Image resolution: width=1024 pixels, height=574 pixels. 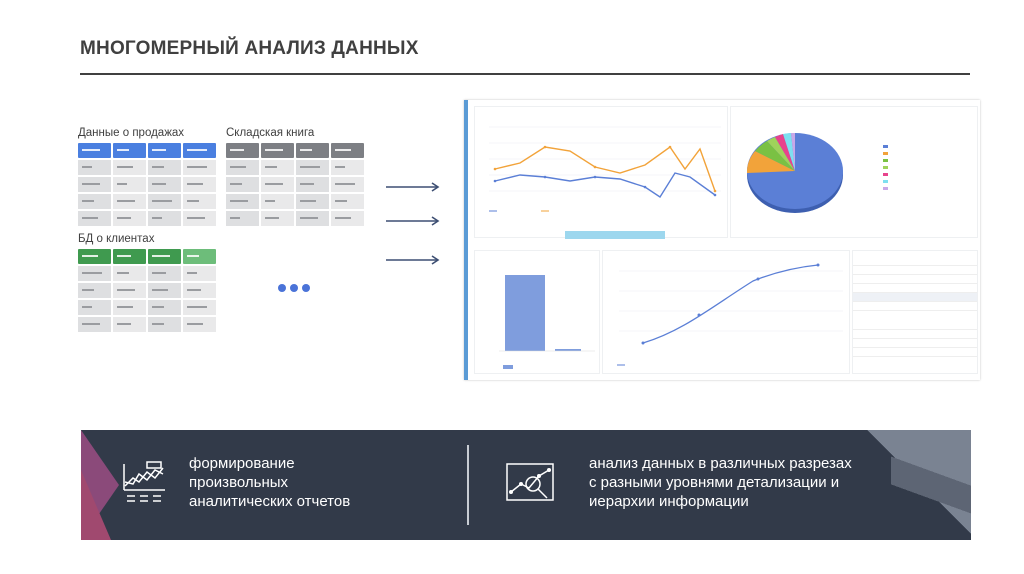 I want to click on feature-line: аналитических отчетов, so click(x=270, y=501).